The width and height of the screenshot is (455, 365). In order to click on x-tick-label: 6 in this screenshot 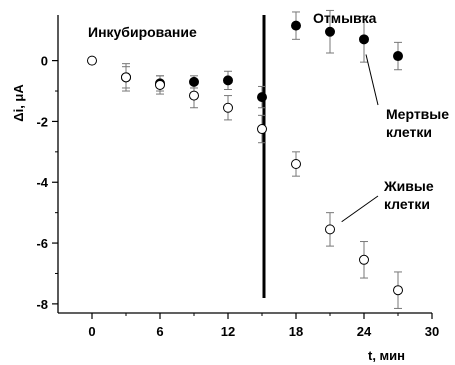, I will do `click(159, 331)`.